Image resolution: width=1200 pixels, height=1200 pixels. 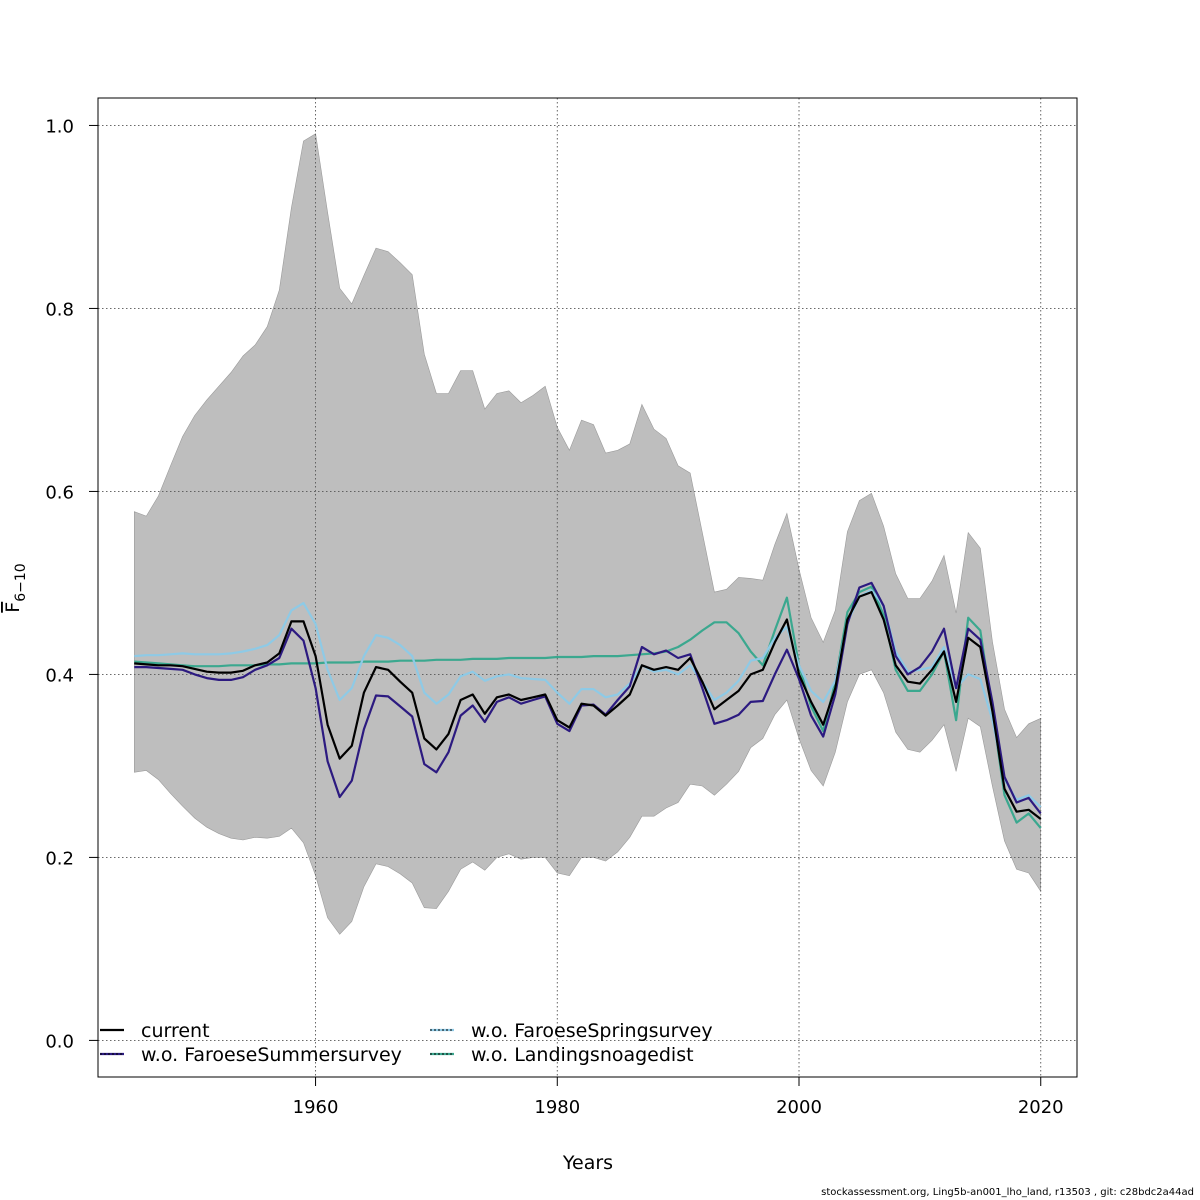 What do you see at coordinates (799, 1107) in the screenshot?
I see `x-tick-label: 2000` at bounding box center [799, 1107].